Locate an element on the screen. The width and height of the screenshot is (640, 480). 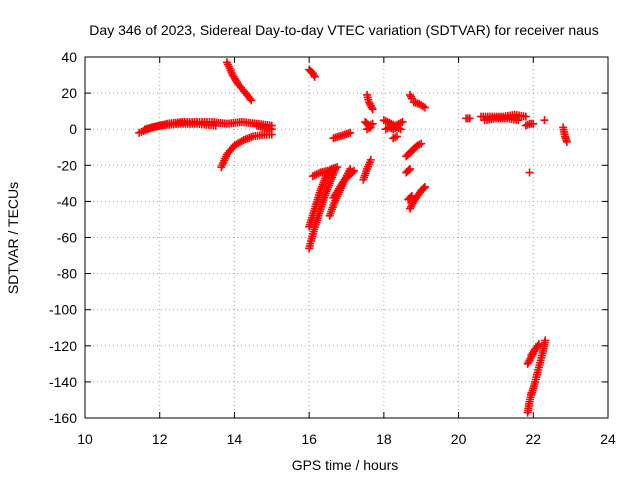
y-tick-label: -160 is located at coordinates (63, 418).